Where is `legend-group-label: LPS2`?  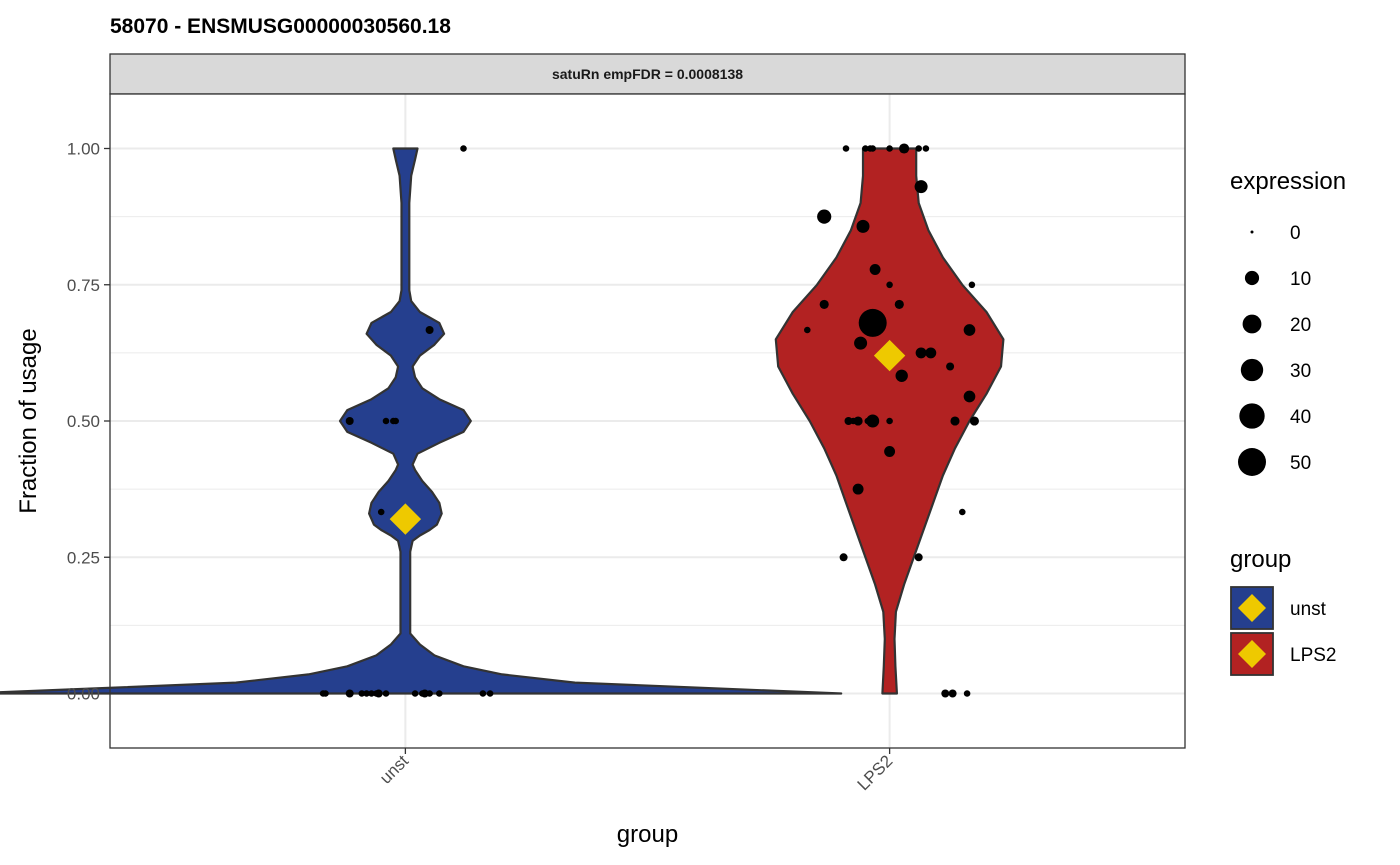 legend-group-label: LPS2 is located at coordinates (1313, 655).